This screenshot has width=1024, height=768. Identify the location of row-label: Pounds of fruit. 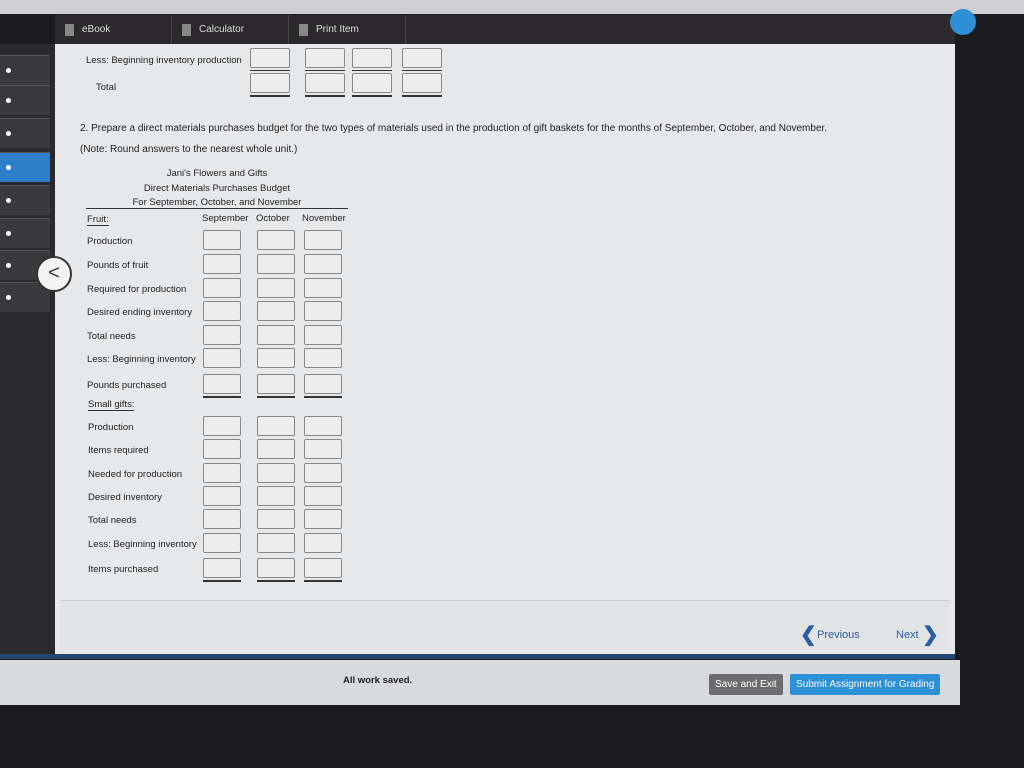
(118, 265).